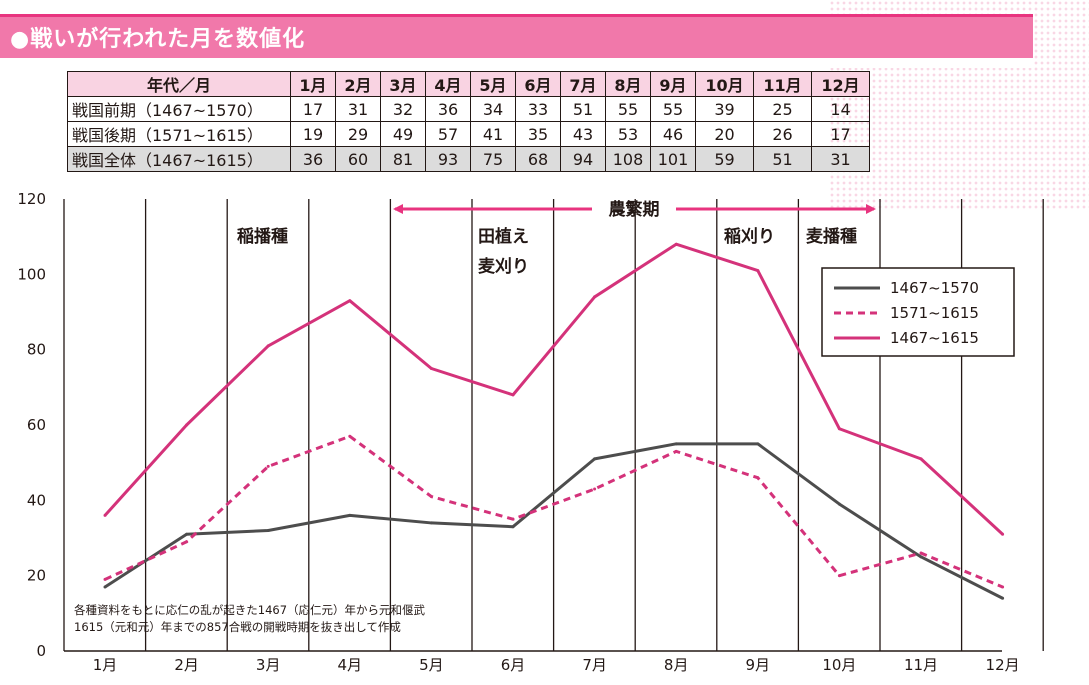 This screenshot has width=1089, height=685. I want to click on x-tick-label: 7月, so click(594, 665).